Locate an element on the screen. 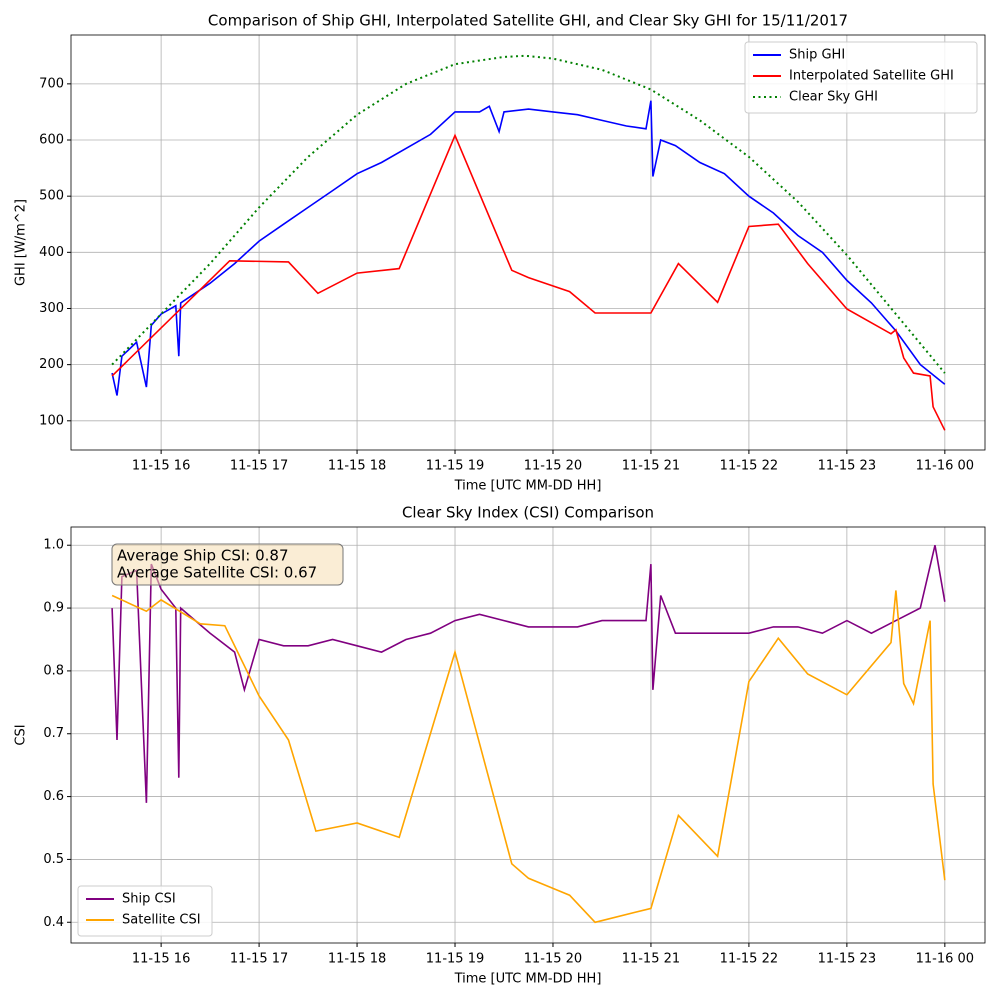 The width and height of the screenshot is (1000, 1000). y-tick-label: 400 is located at coordinates (51, 252).